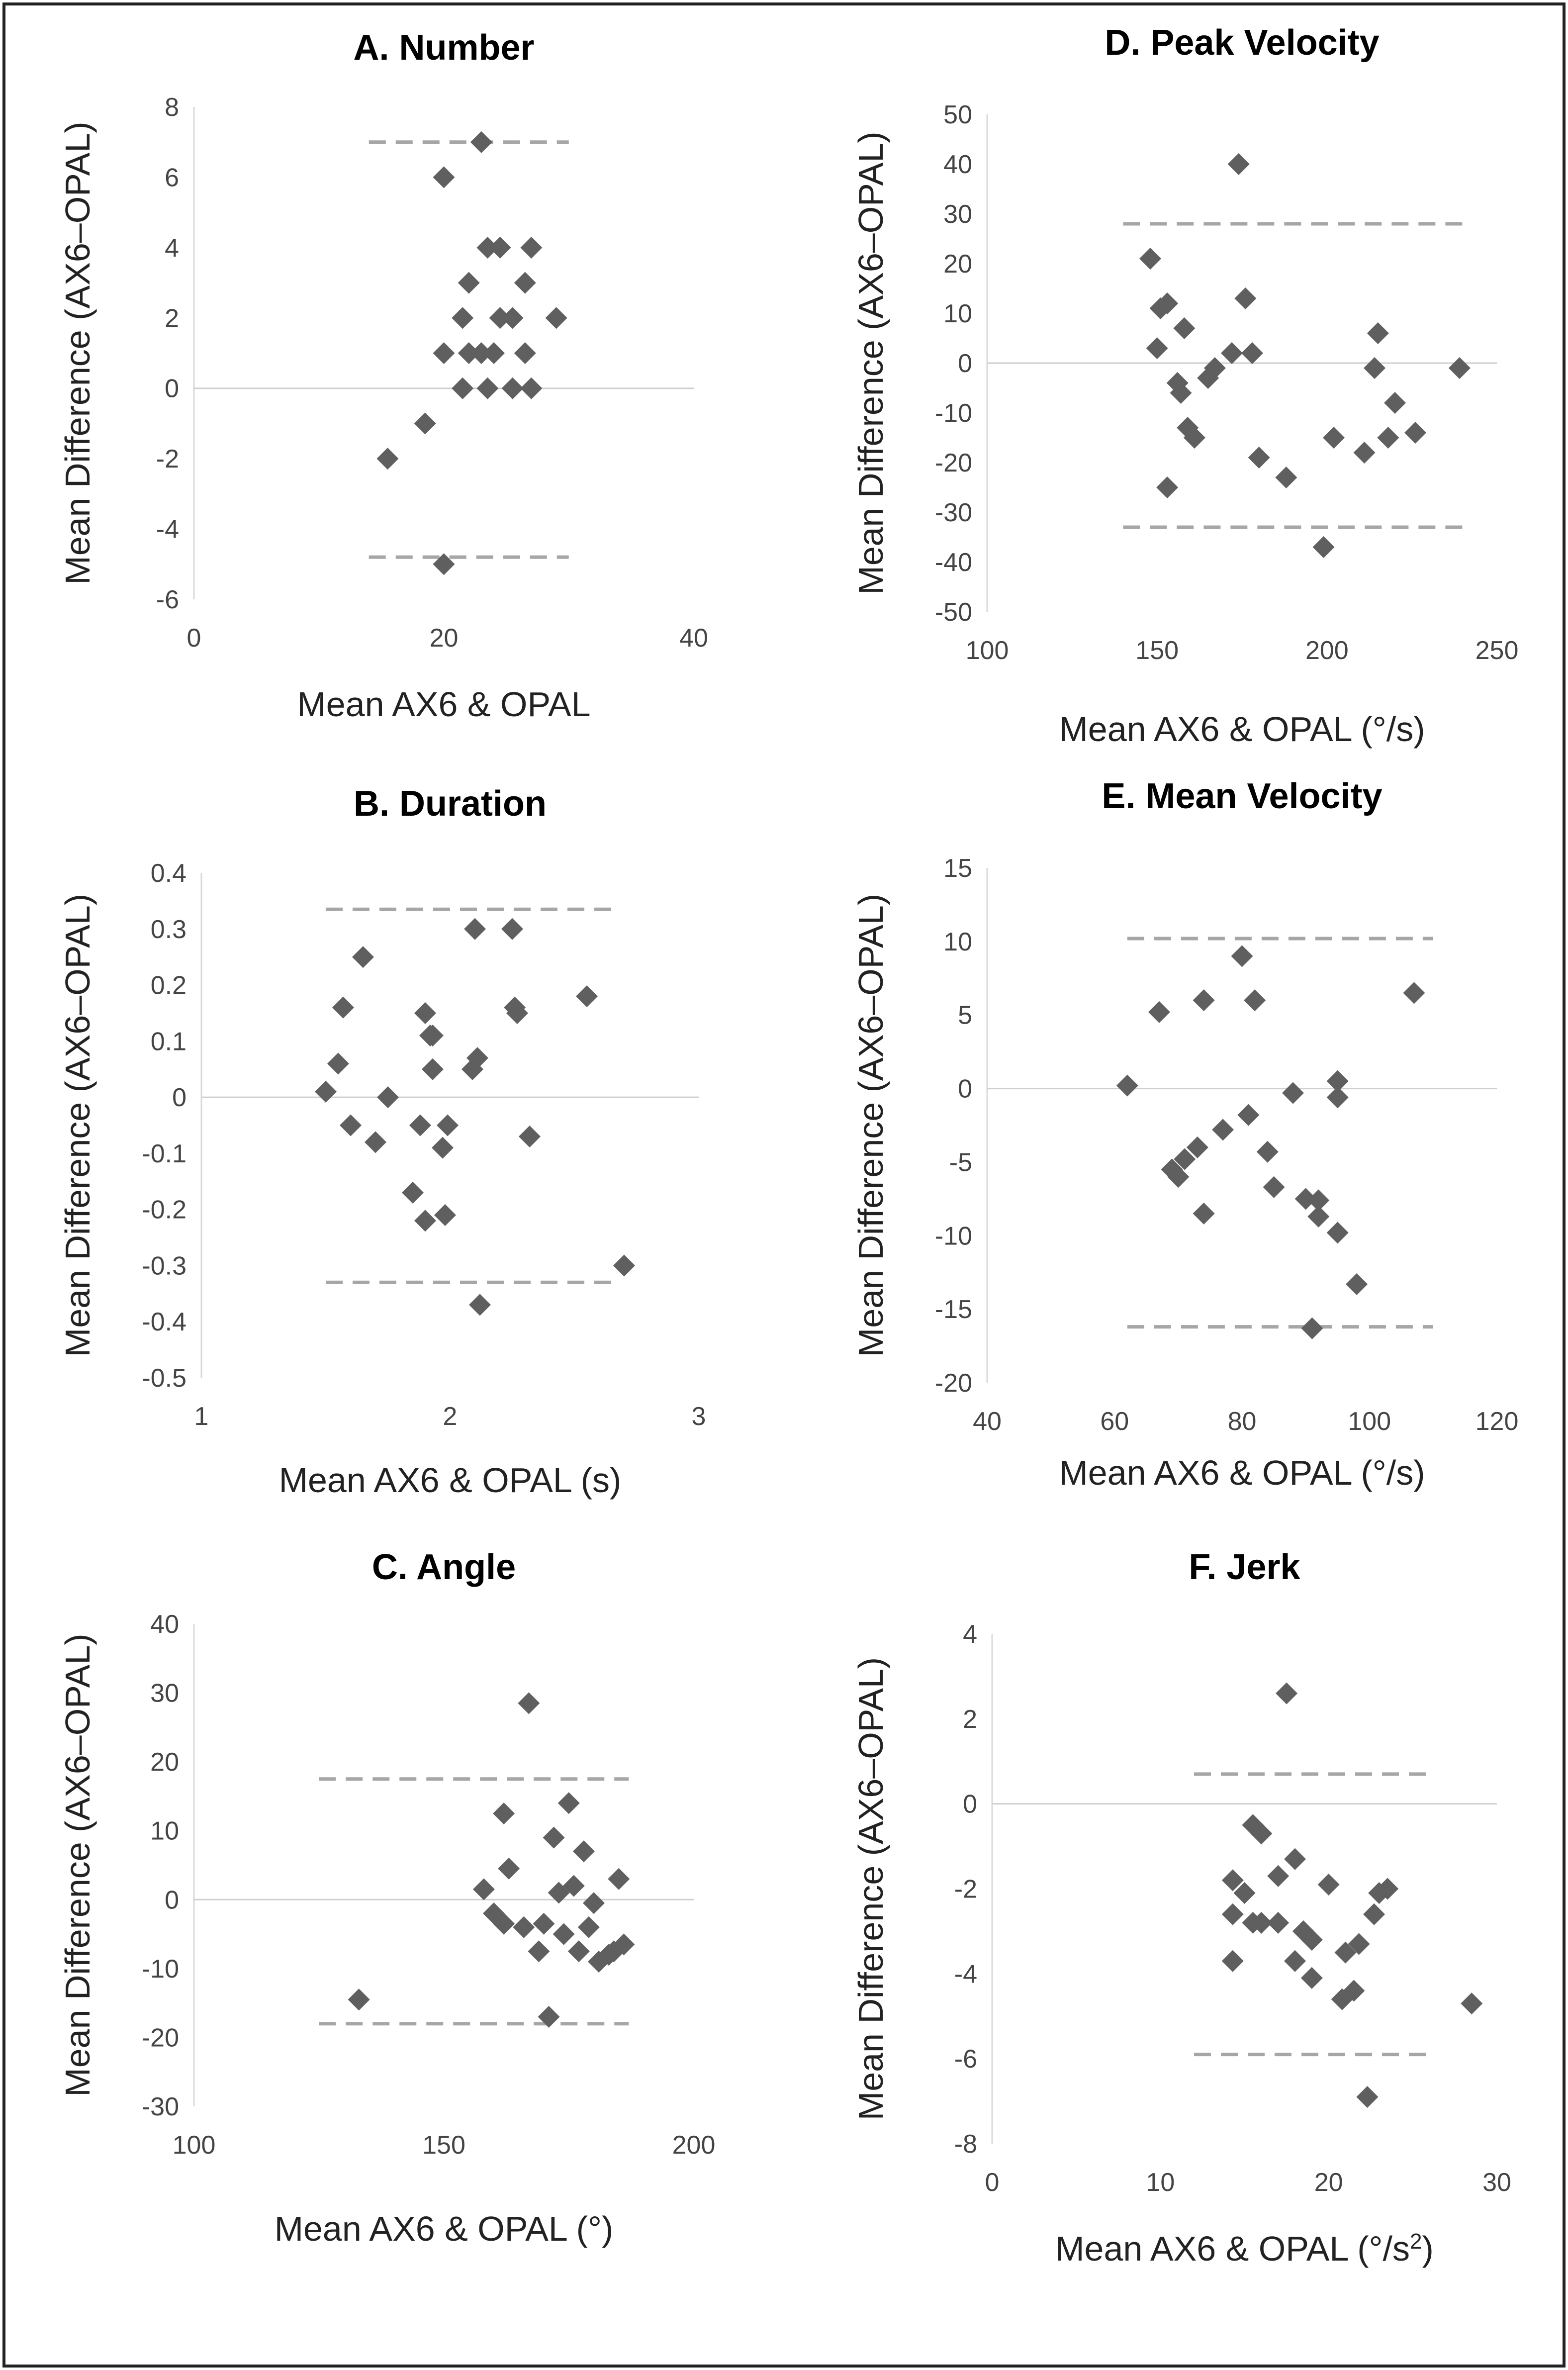 Image resolution: width=1568 pixels, height=2370 pixels. I want to click on x-tick-label: 40, so click(694, 639).